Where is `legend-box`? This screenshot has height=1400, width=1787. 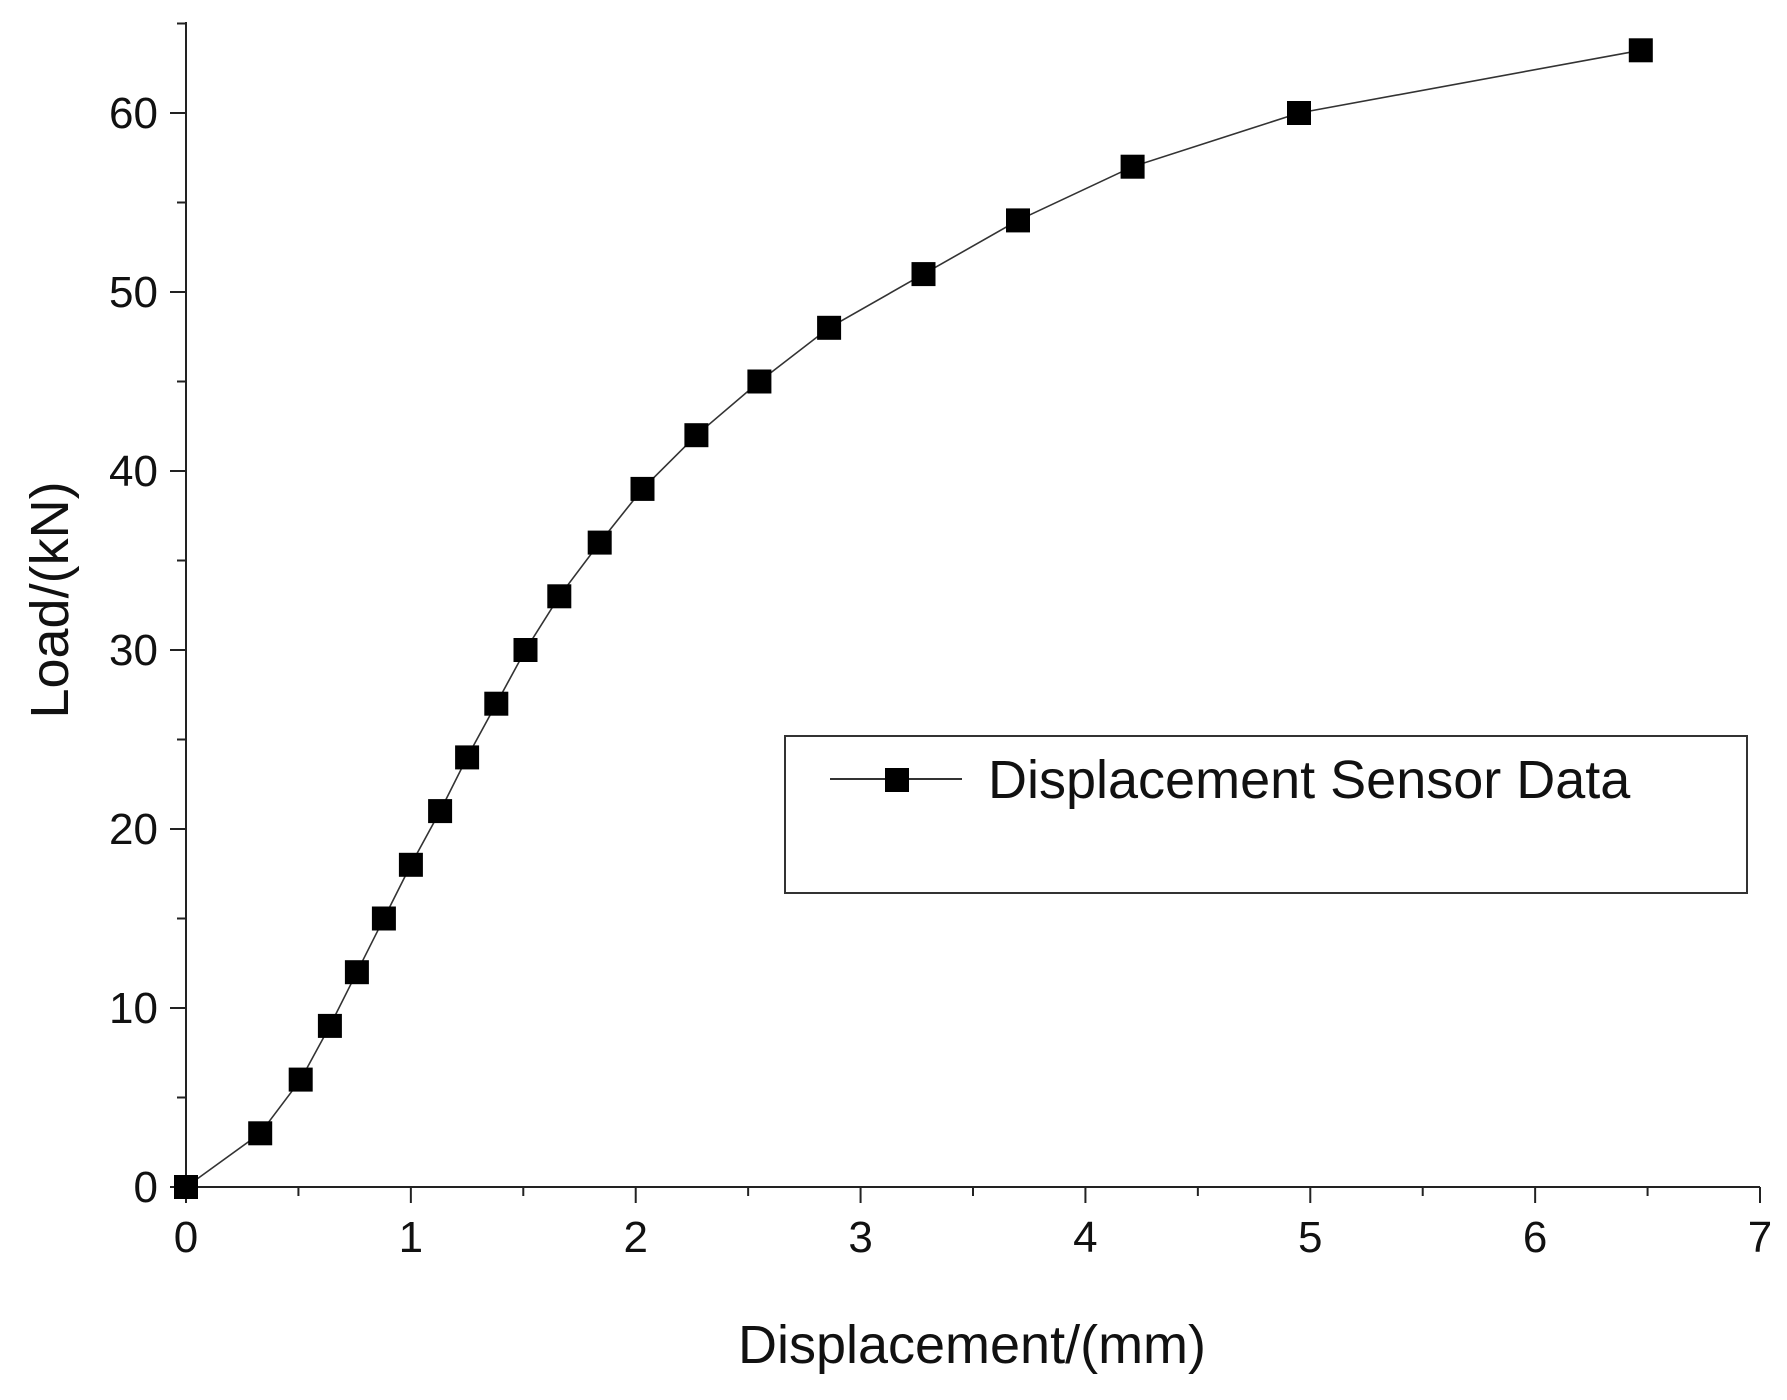
legend-box is located at coordinates (1266, 814).